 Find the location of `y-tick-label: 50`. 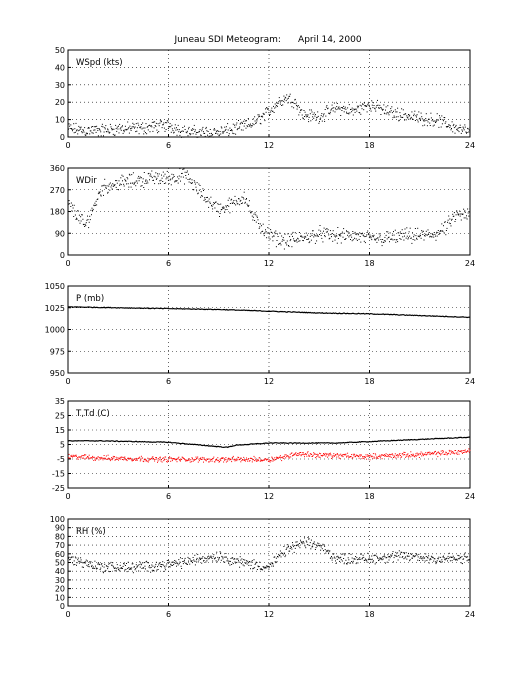

y-tick-label: 50 is located at coordinates (60, 50).